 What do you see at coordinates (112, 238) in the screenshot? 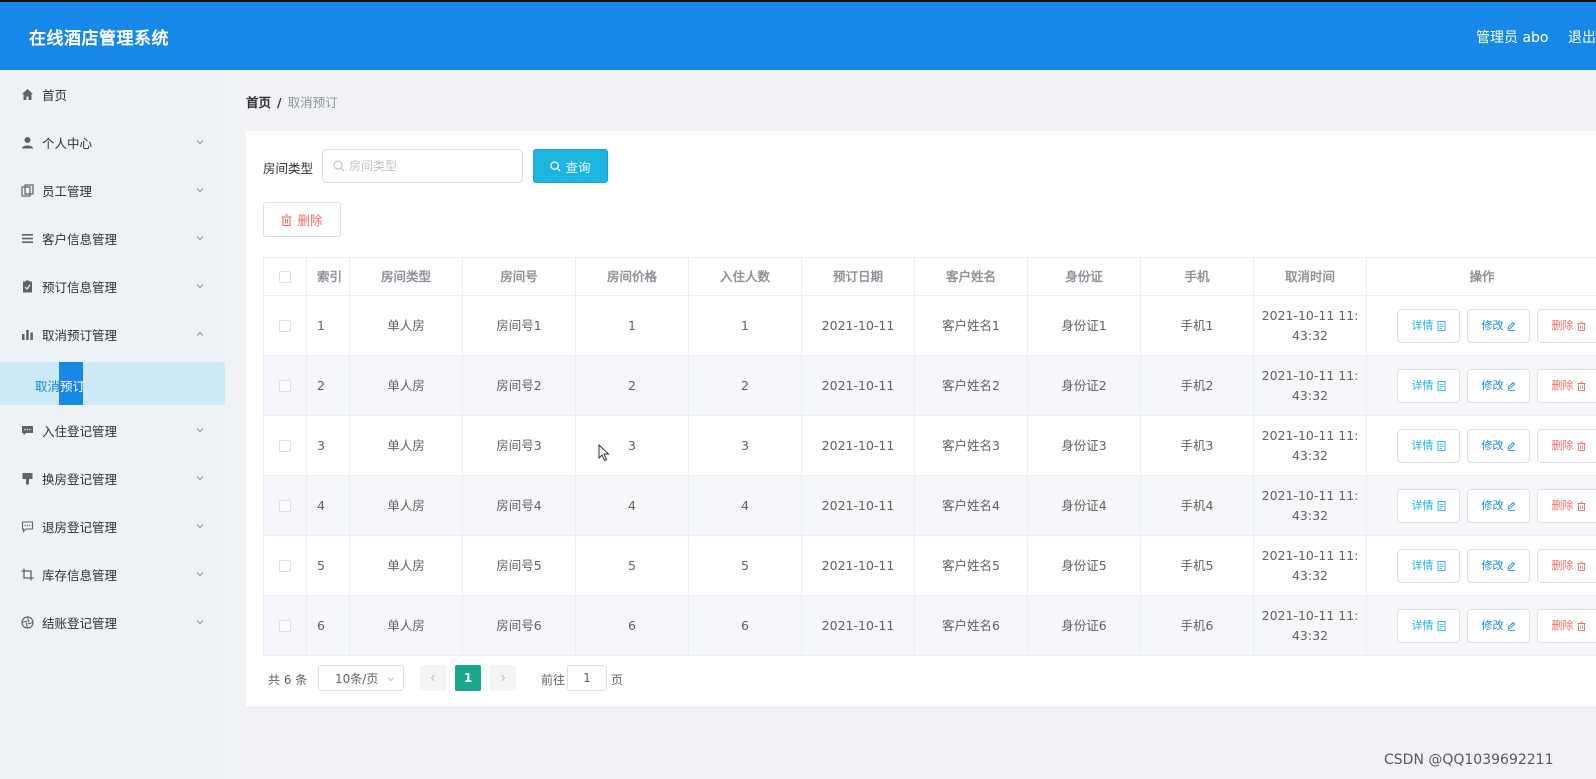
I see `sidebar-item-customer-info: 客户信息管理` at bounding box center [112, 238].